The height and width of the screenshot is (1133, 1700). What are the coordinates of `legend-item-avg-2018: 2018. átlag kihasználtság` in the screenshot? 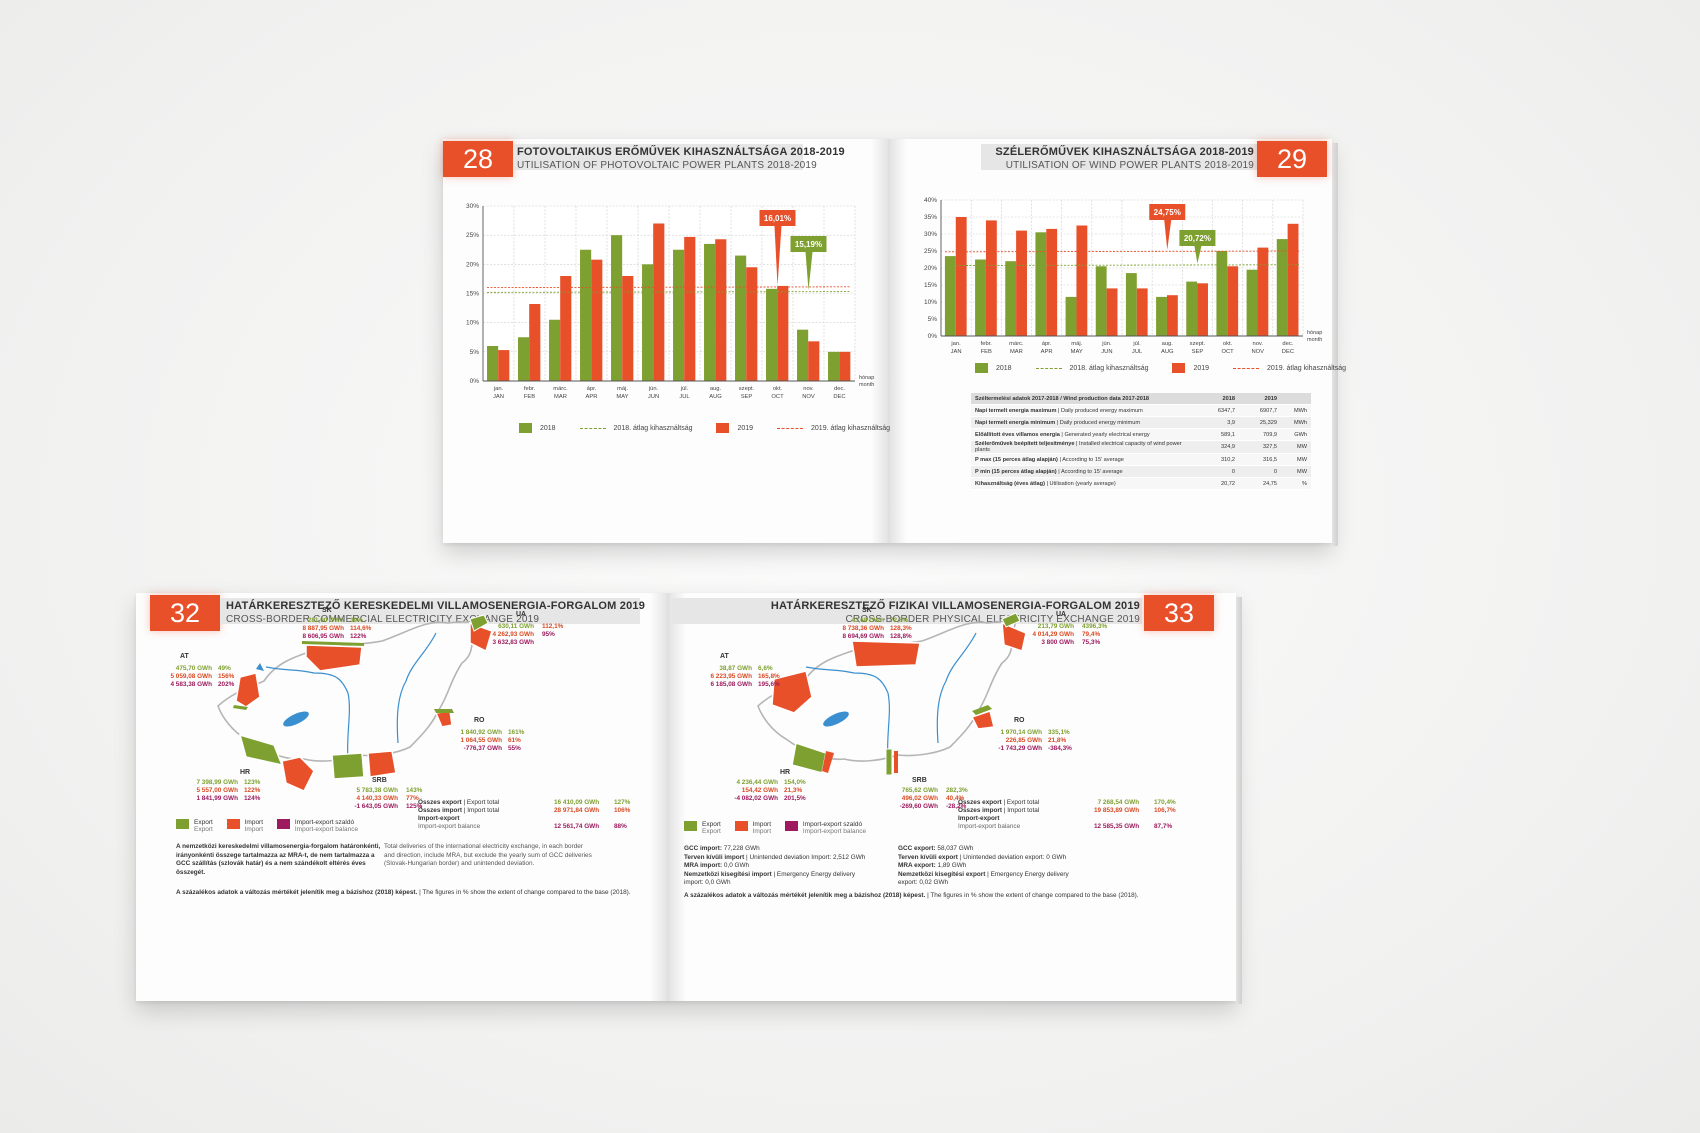 It's located at (636, 428).